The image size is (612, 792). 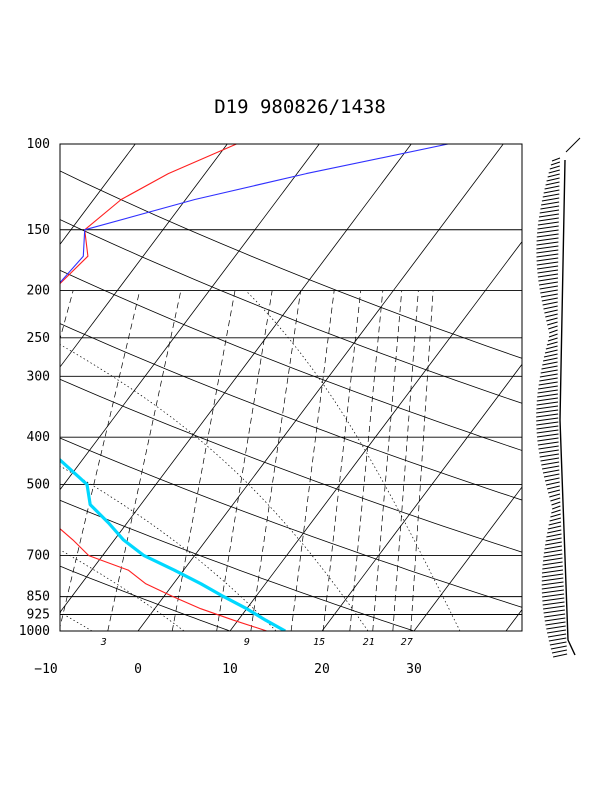 What do you see at coordinates (567, 407) in the screenshot?
I see `wind-barb-staff` at bounding box center [567, 407].